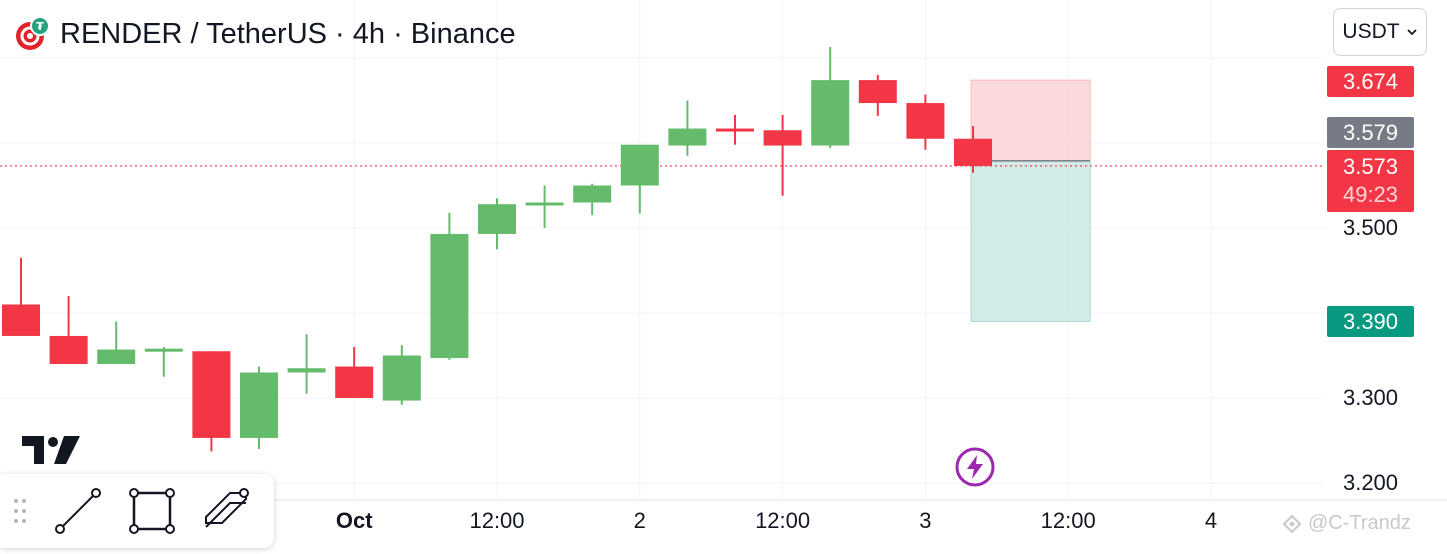 Image resolution: width=1447 pixels, height=554 pixels. What do you see at coordinates (1371, 31) in the screenshot?
I see `currency-label: USDT` at bounding box center [1371, 31].